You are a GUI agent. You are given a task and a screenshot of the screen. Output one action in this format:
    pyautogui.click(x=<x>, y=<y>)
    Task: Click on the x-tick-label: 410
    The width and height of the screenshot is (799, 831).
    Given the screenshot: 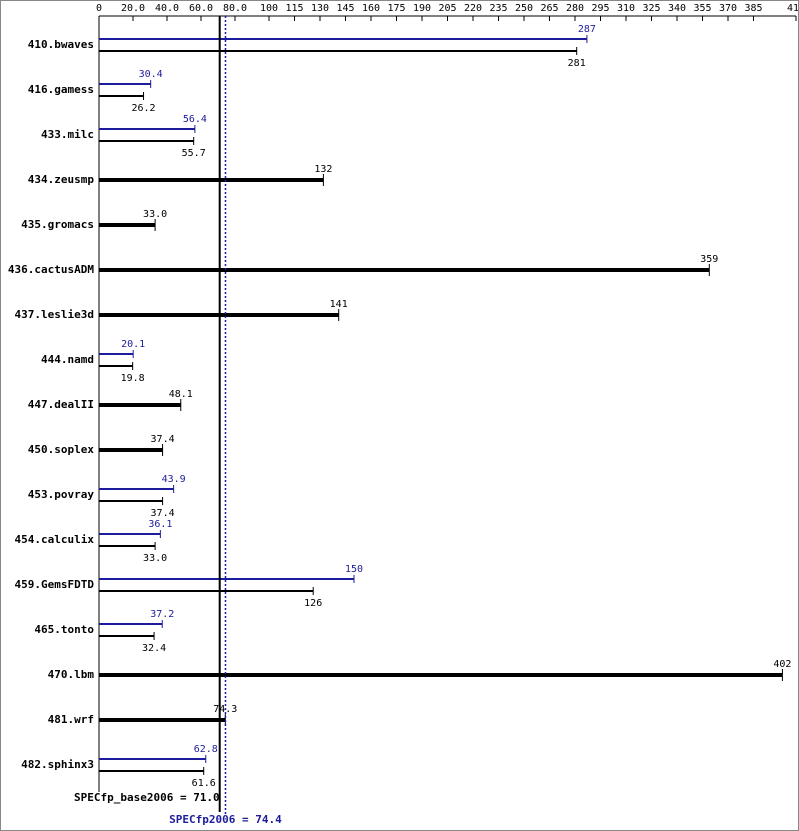 What is the action you would take?
    pyautogui.click(x=793, y=8)
    